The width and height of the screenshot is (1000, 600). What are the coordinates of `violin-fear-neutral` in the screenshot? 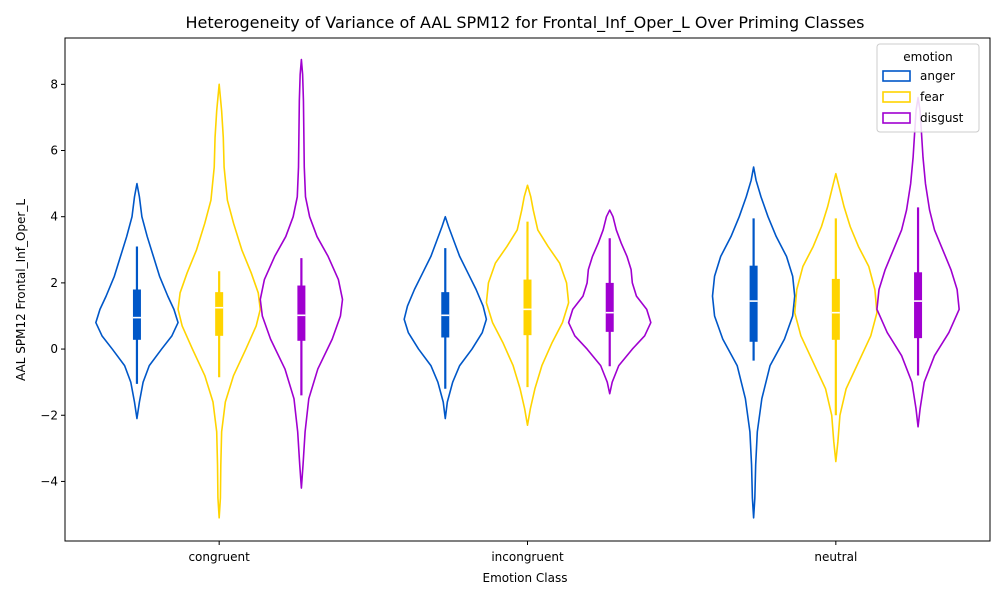 It's located at (835, 317).